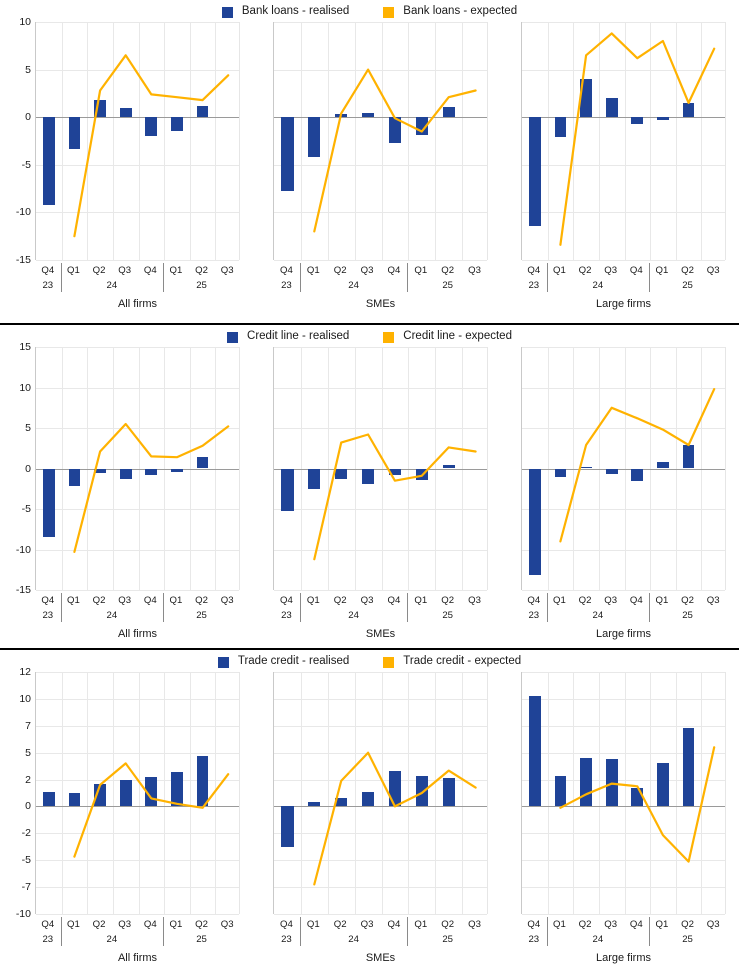 The height and width of the screenshot is (973, 739). Describe the element at coordinates (353, 285) in the screenshot. I see `x-axis-year-label: 24` at that location.